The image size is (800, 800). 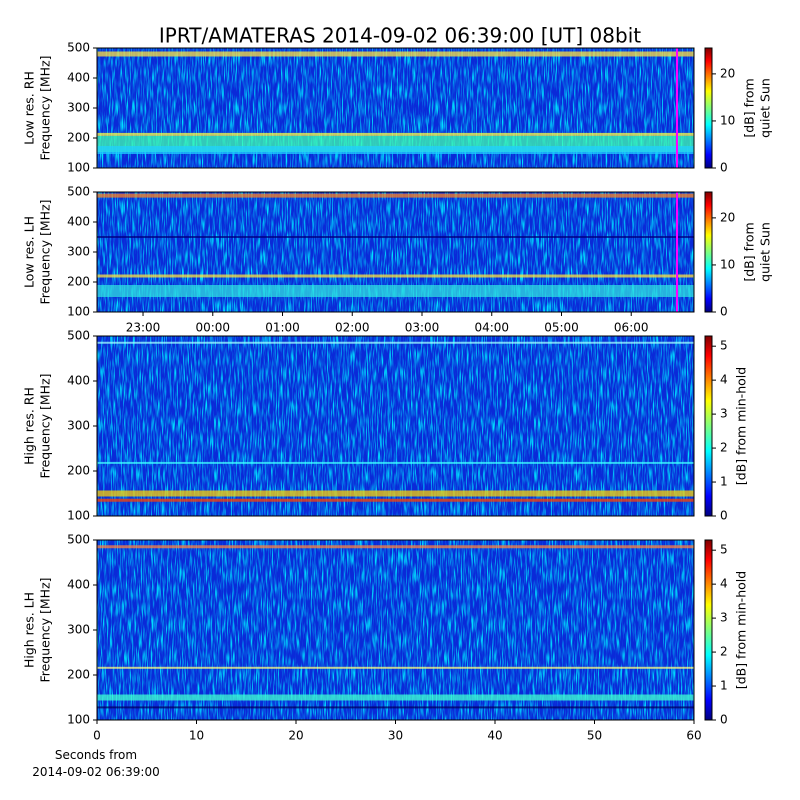 What do you see at coordinates (97, 736) in the screenshot?
I see `x-tick-label: 0` at bounding box center [97, 736].